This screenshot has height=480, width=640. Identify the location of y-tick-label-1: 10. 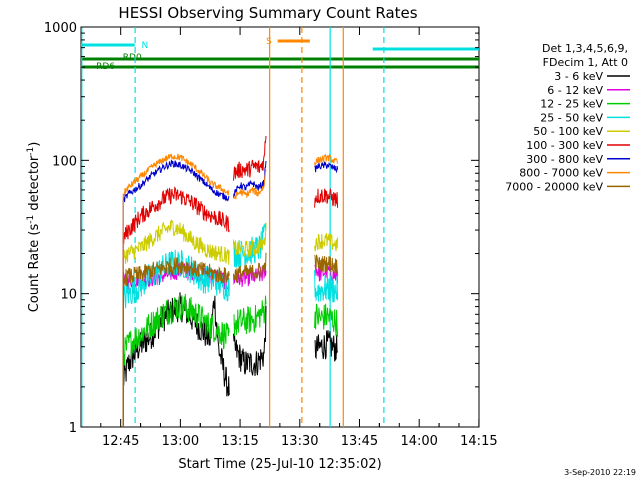
(68, 295).